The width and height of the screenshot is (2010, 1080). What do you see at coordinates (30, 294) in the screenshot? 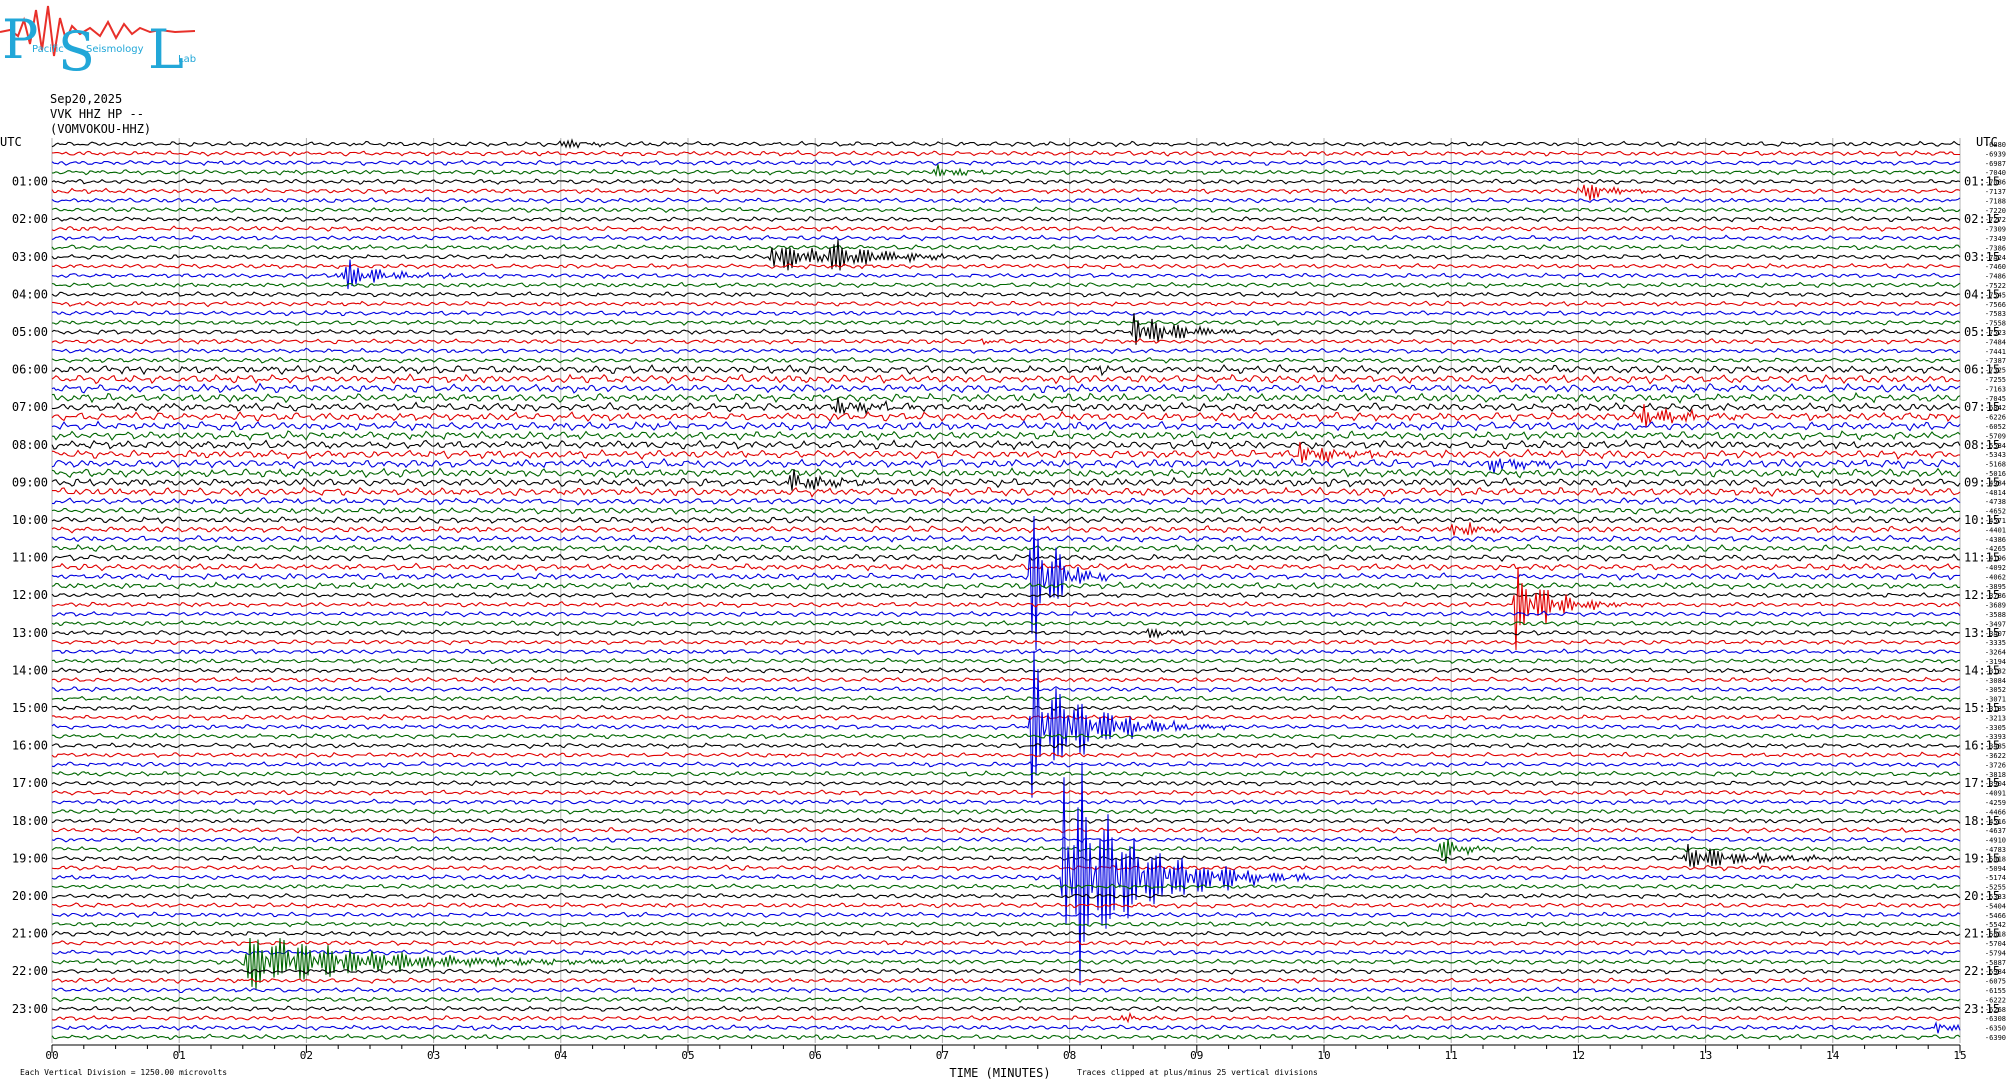
I see `hour-label-left: 04:00` at bounding box center [30, 294].